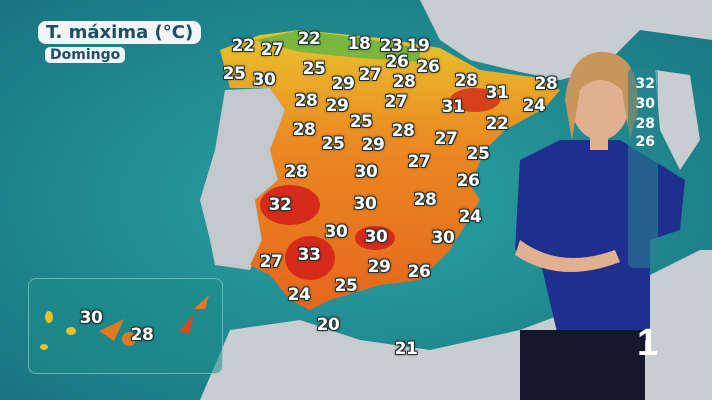 The image size is (712, 400). What do you see at coordinates (406, 349) in the screenshot?
I see `temperature-label: 21` at bounding box center [406, 349].